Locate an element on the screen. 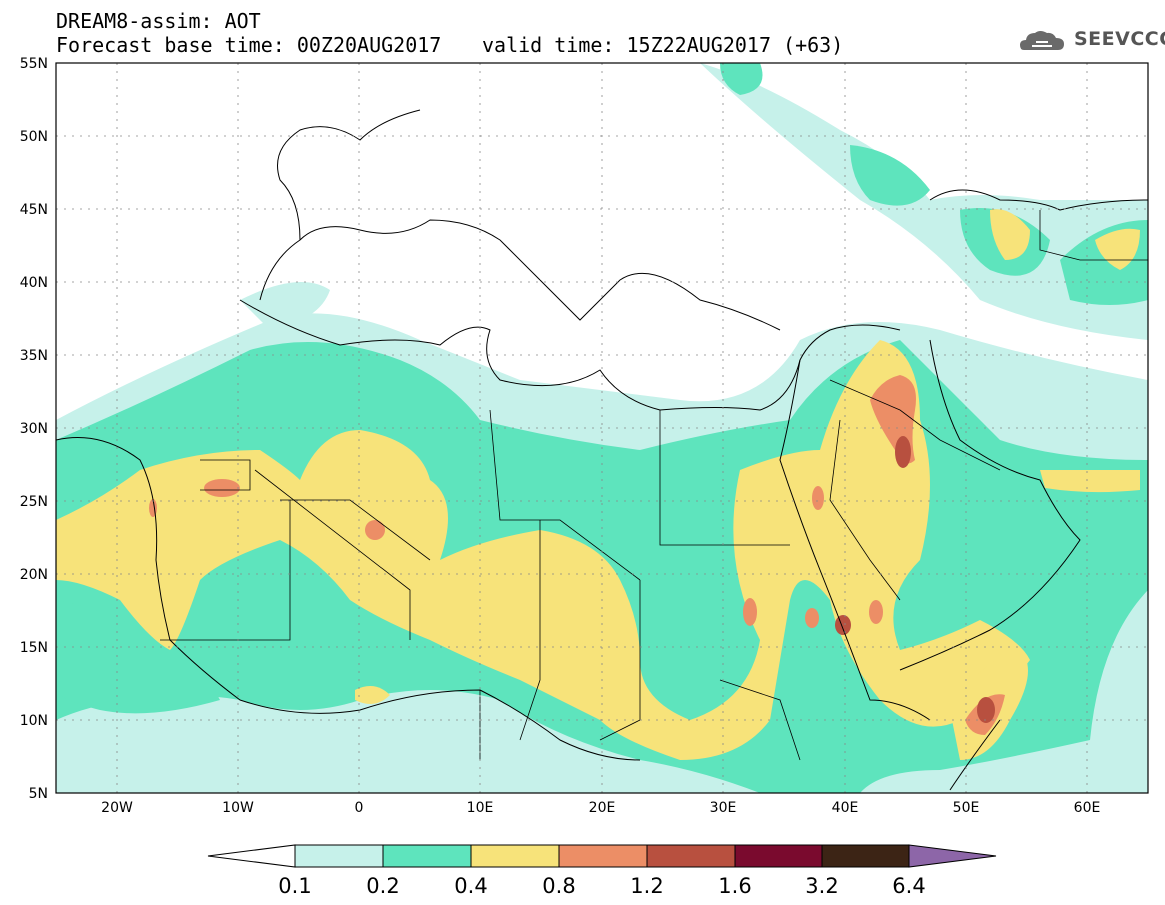  x-axis: 20W 10W 0 10E 20E 30E 40E 50E 60E is located at coordinates (600, 808).